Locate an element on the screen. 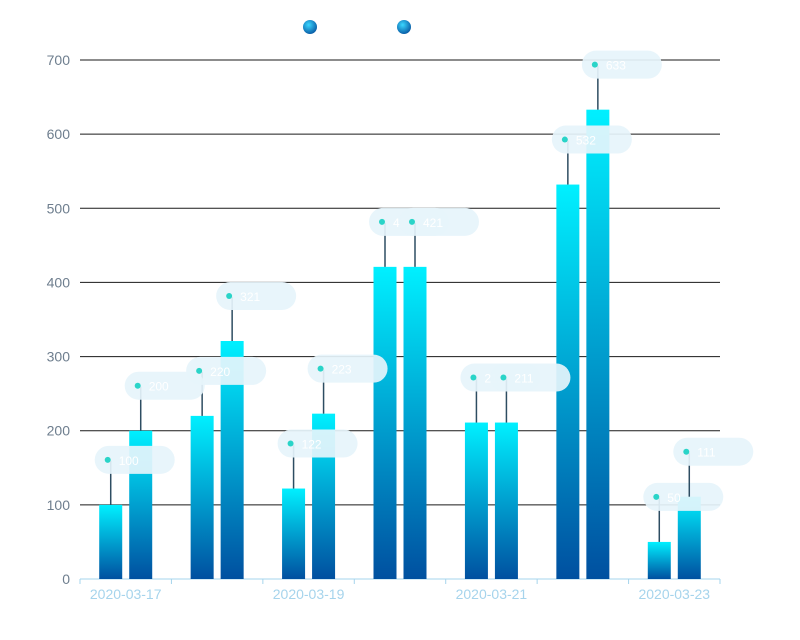 Image resolution: width=800 pixels, height=640 pixels. legend is located at coordinates (357, 27).